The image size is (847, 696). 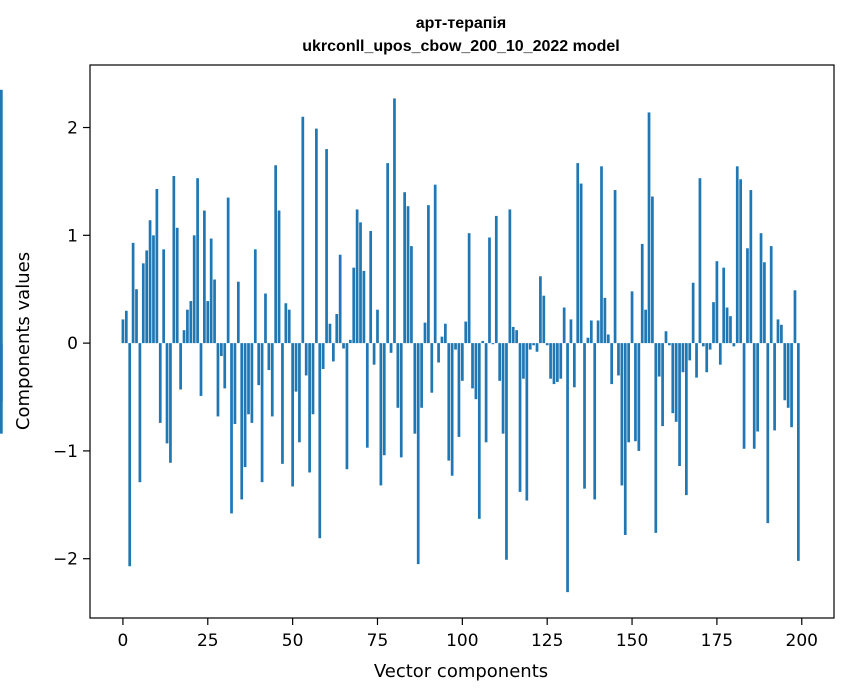 I want to click on x-tick-label: 125, so click(x=547, y=641).